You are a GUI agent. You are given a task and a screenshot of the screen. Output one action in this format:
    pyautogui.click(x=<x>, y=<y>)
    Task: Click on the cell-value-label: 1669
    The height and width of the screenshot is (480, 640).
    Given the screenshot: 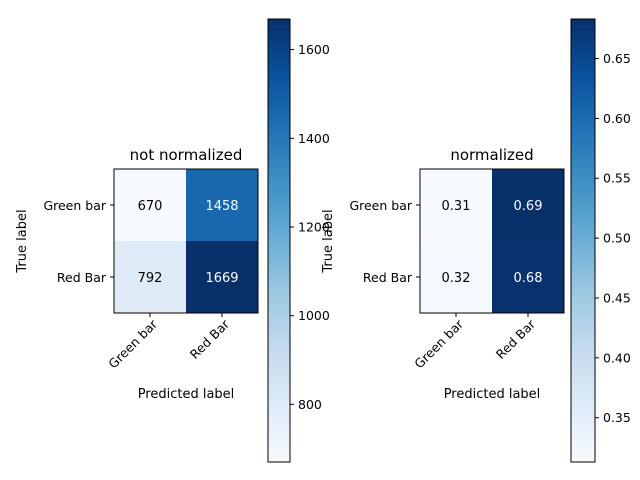 What is the action you would take?
    pyautogui.click(x=221, y=278)
    